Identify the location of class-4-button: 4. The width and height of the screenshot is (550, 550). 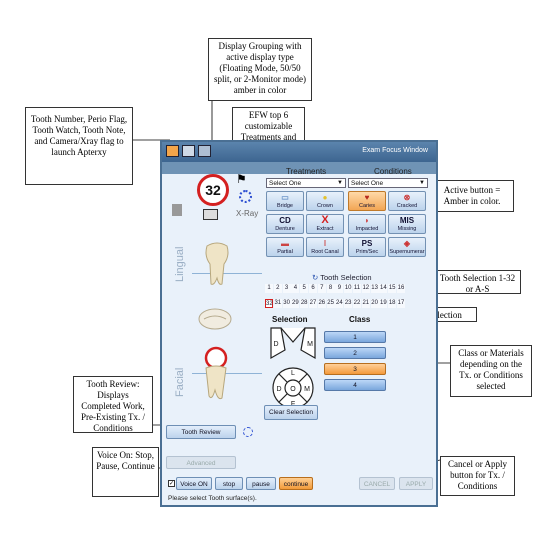
(355, 385).